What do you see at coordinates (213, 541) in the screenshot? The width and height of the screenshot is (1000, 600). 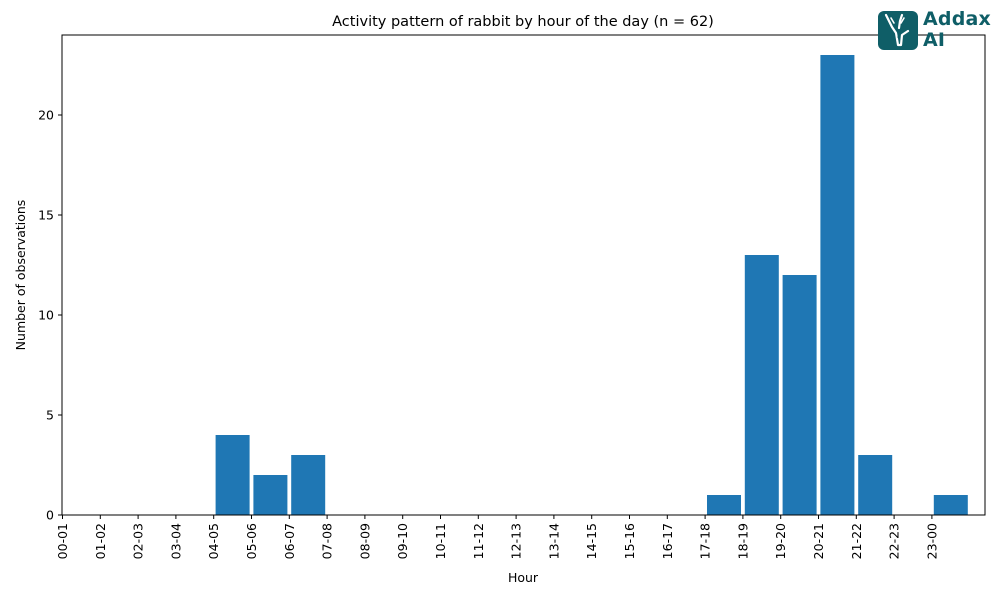 I see `x-tick-label: 04-05` at bounding box center [213, 541].